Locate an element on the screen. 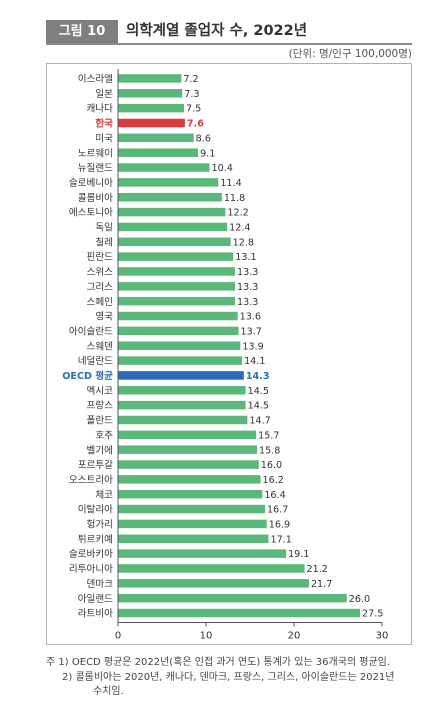 The width and height of the screenshot is (433, 726). value-label: 11.4 is located at coordinates (230, 183).